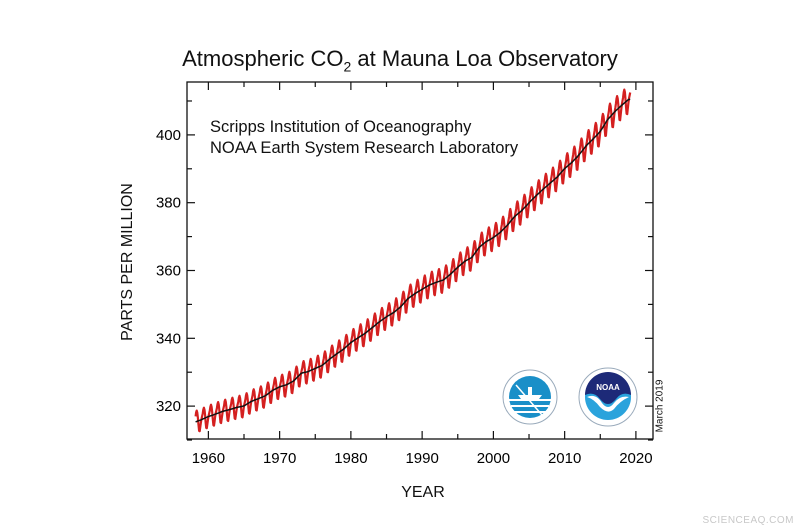 The image size is (800, 530). What do you see at coordinates (168, 338) in the screenshot?
I see `y-tick-label: 340` at bounding box center [168, 338].